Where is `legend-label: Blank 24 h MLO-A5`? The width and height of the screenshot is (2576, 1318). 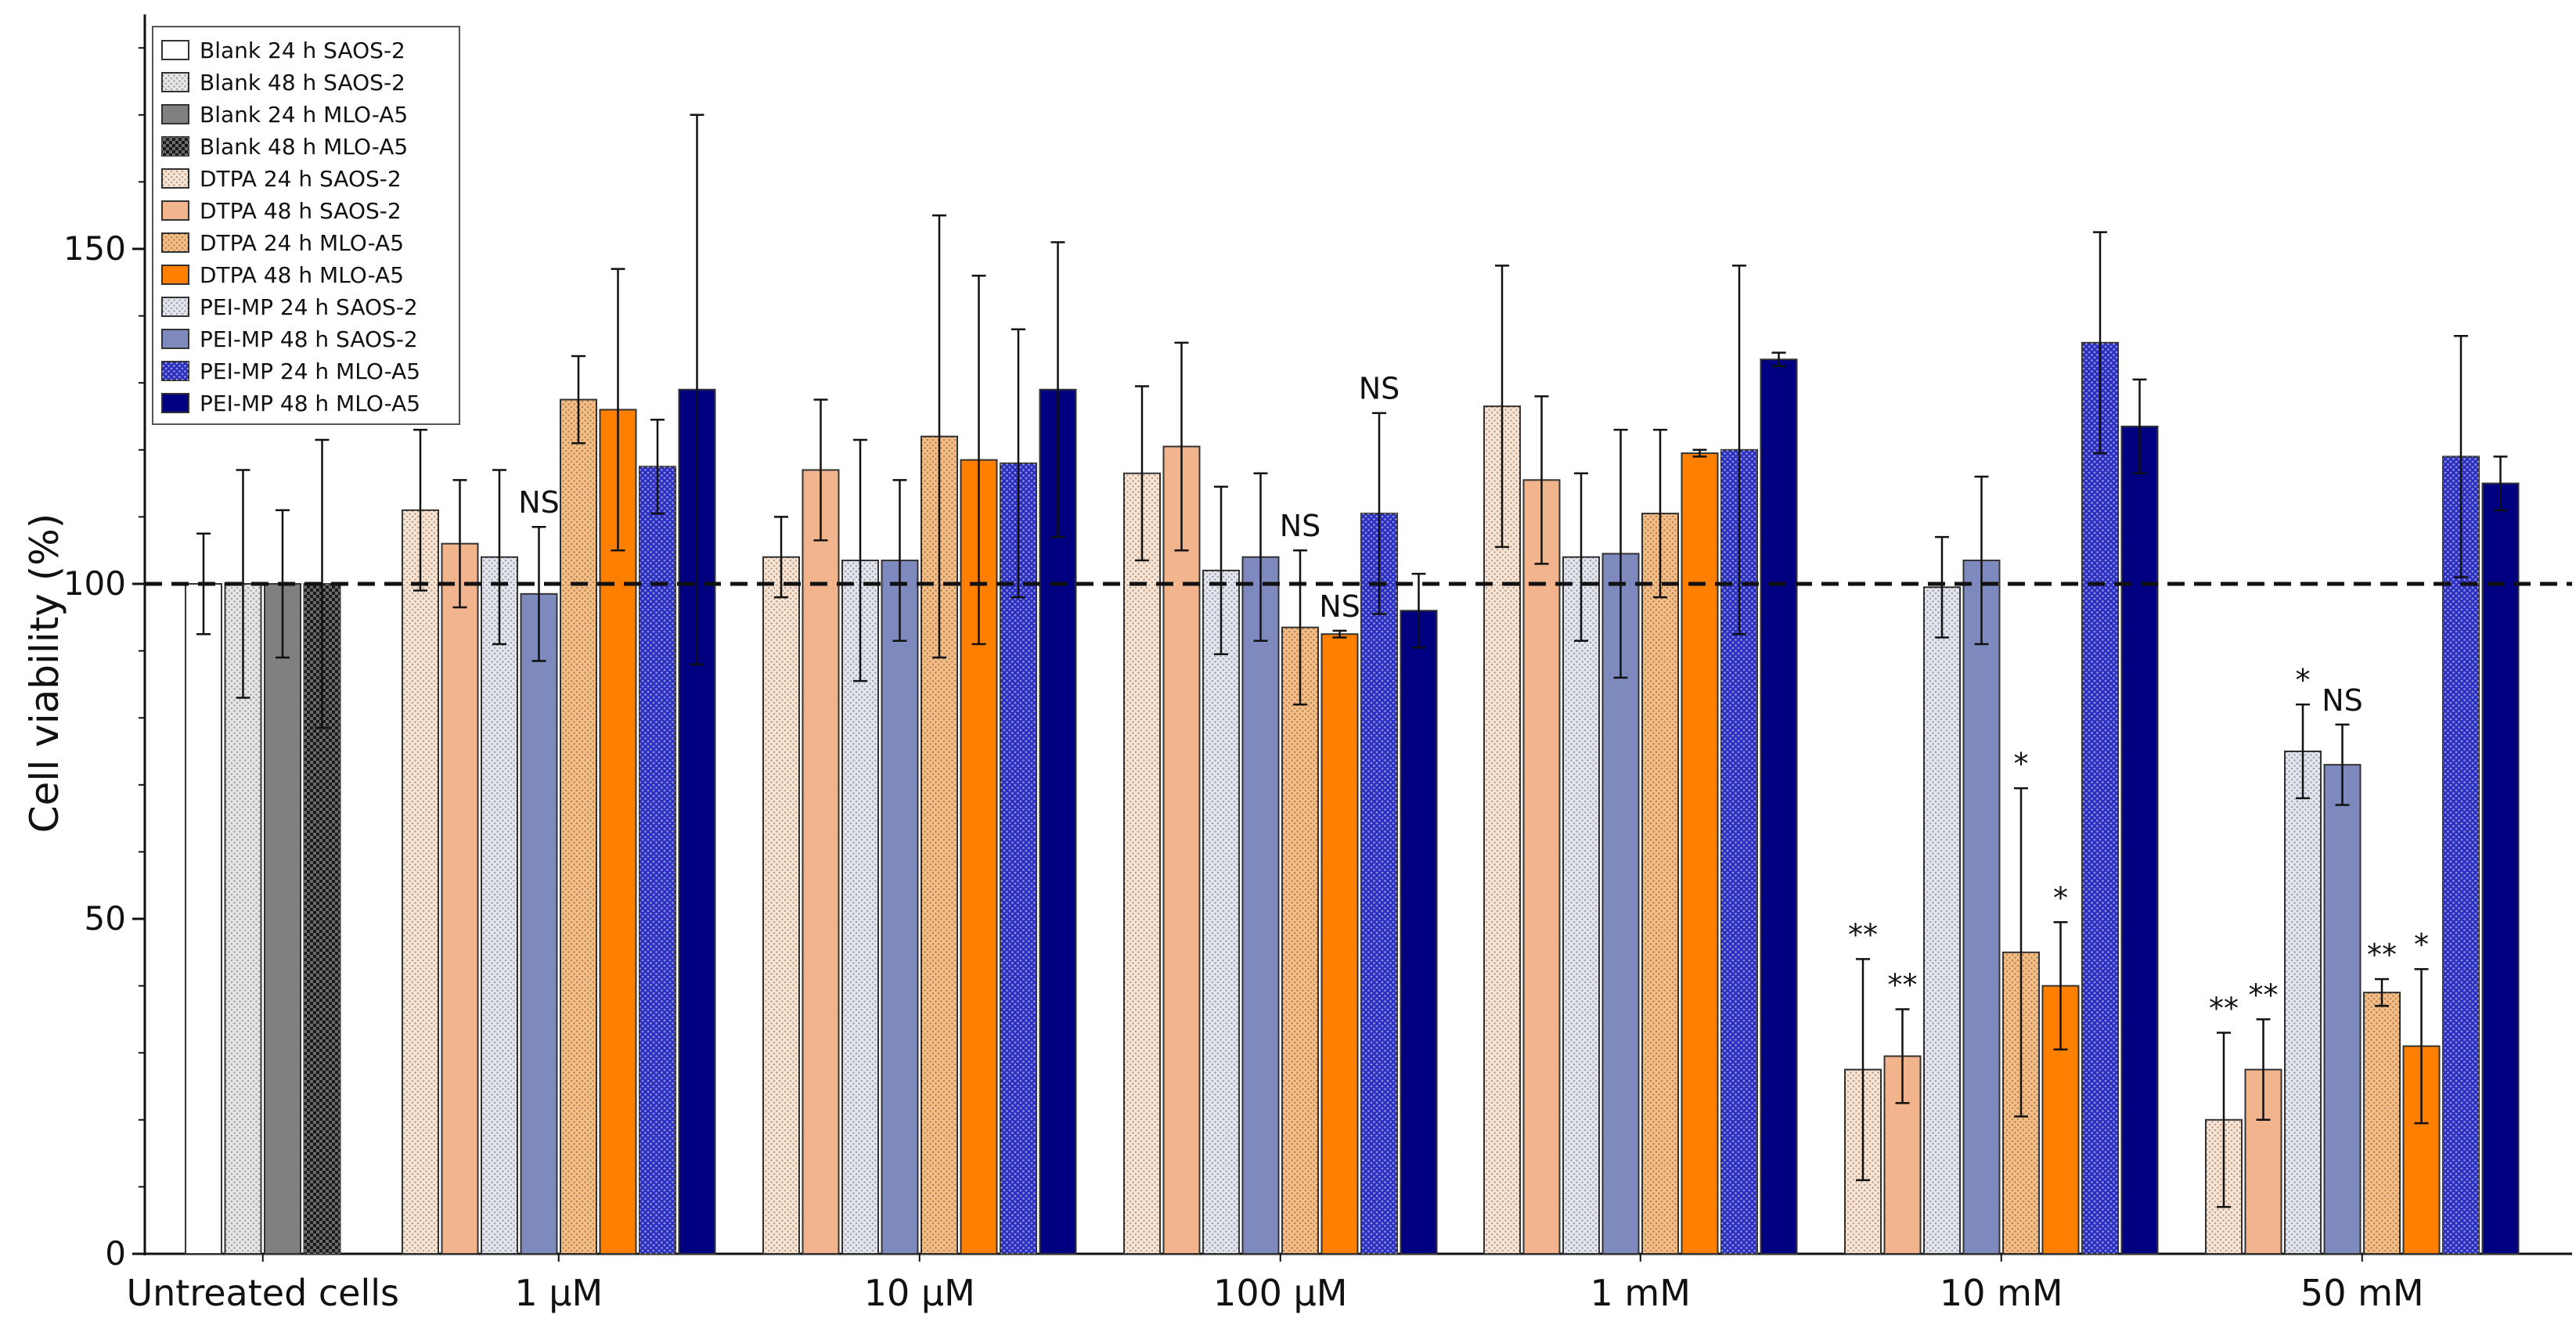
legend-label: Blank 24 h MLO-A5 is located at coordinates (304, 115).